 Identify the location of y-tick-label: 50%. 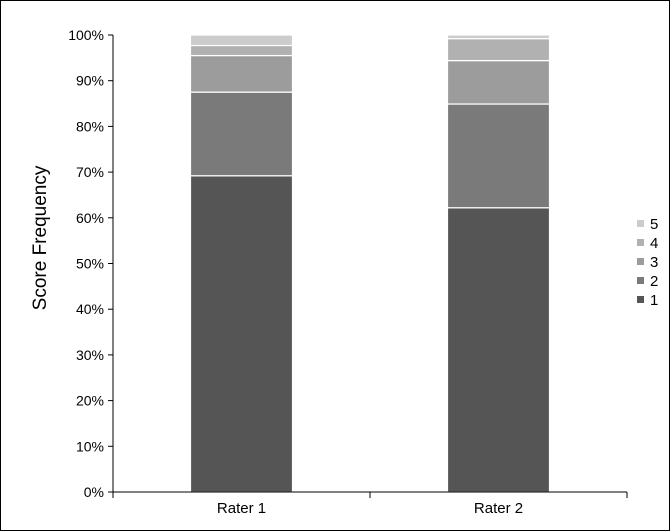
(90, 264).